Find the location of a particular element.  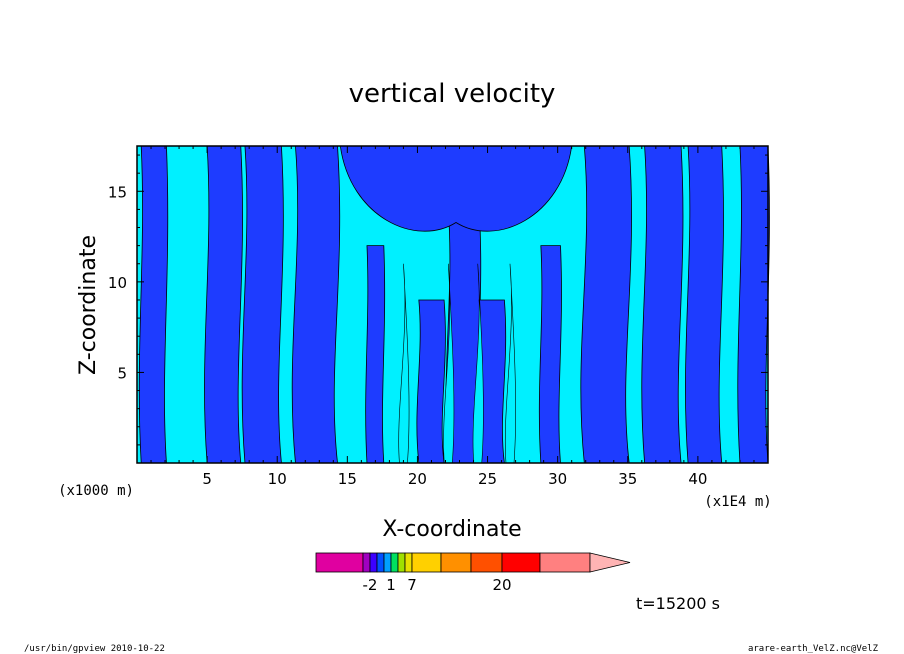

x-tick-label: 35 is located at coordinates (627, 479).